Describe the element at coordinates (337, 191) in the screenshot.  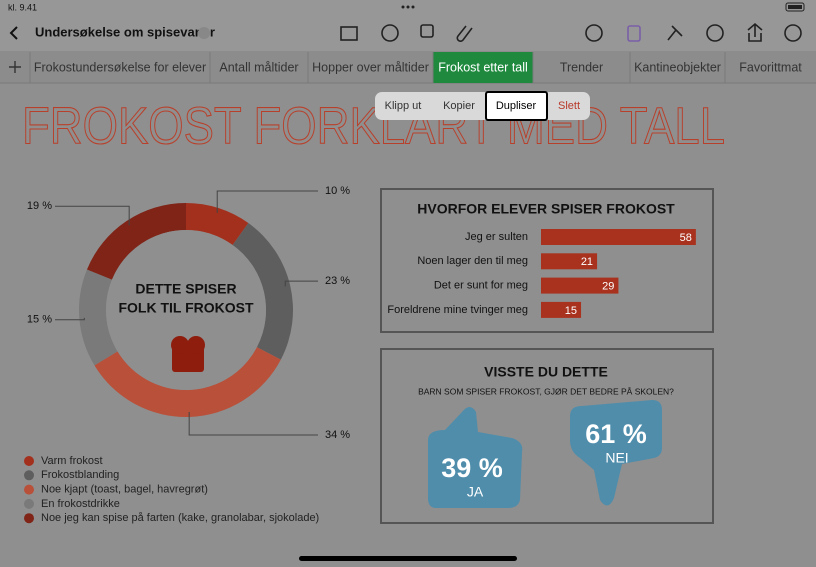
I see `slice-label: 10 %` at that location.